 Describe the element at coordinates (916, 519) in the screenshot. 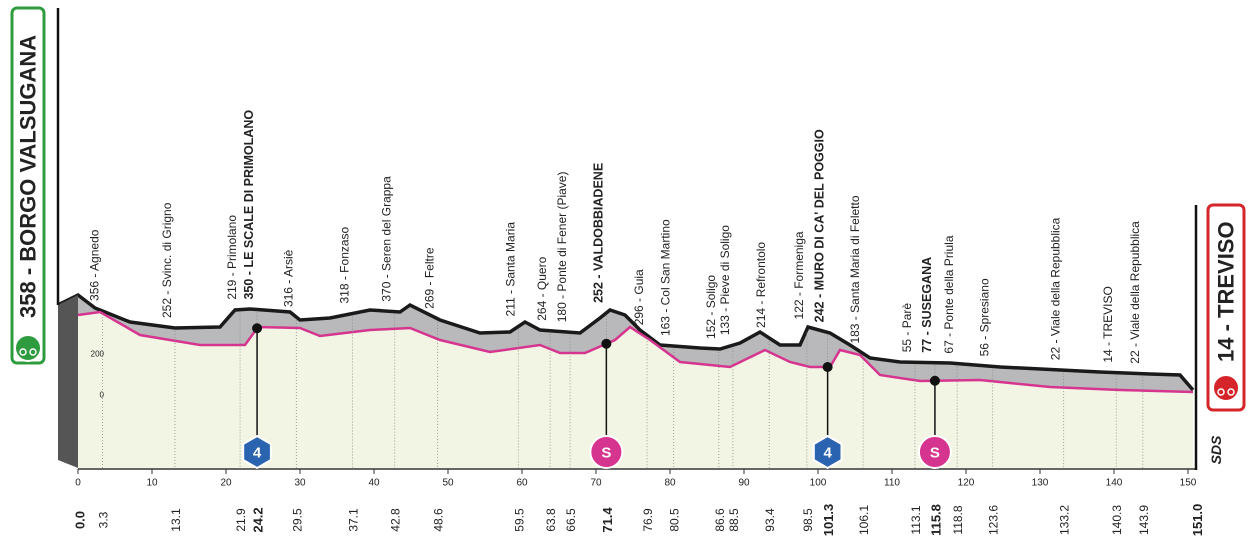

I see `distance-label: 113.1` at that location.